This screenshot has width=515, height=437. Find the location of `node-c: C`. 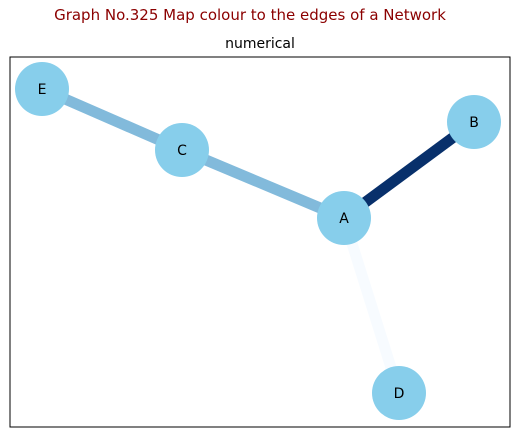

node-c: C is located at coordinates (182, 150).